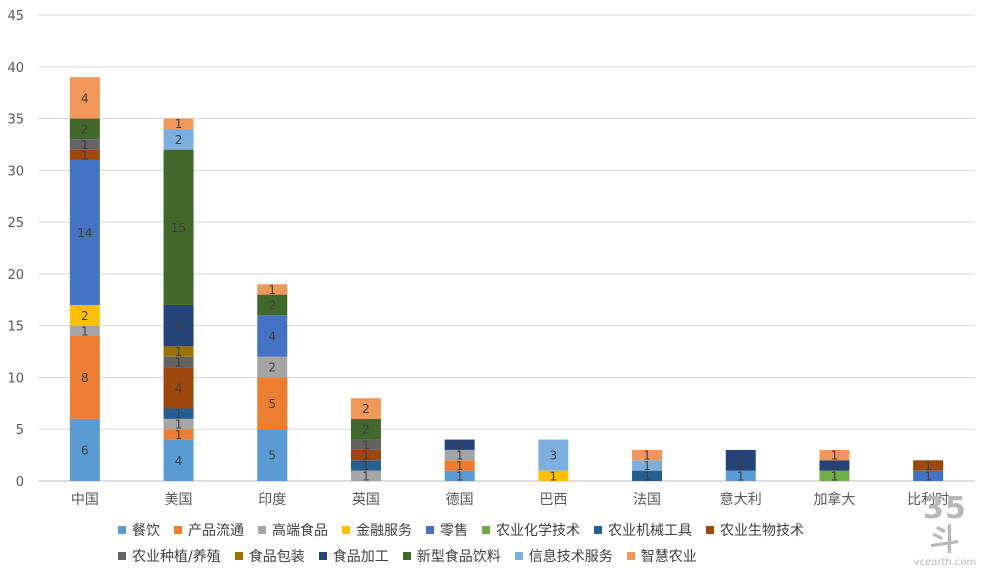 Image resolution: width=990 pixels, height=577 pixels. What do you see at coordinates (15, 378) in the screenshot?
I see `y-tick-label: 10` at bounding box center [15, 378].